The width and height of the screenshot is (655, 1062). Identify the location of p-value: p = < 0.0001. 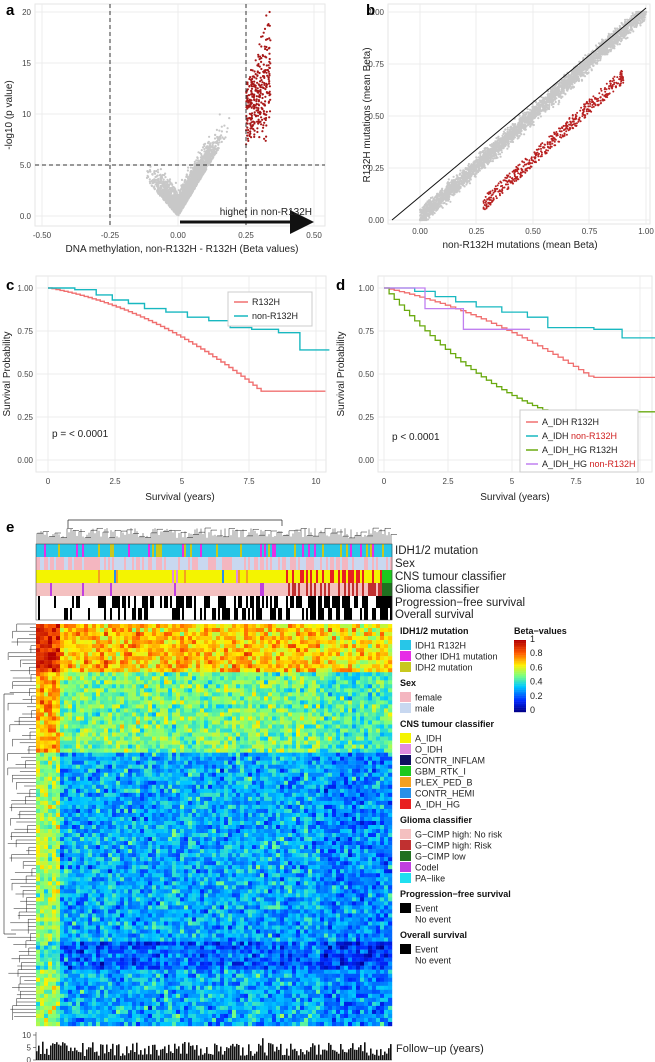
(80, 434).